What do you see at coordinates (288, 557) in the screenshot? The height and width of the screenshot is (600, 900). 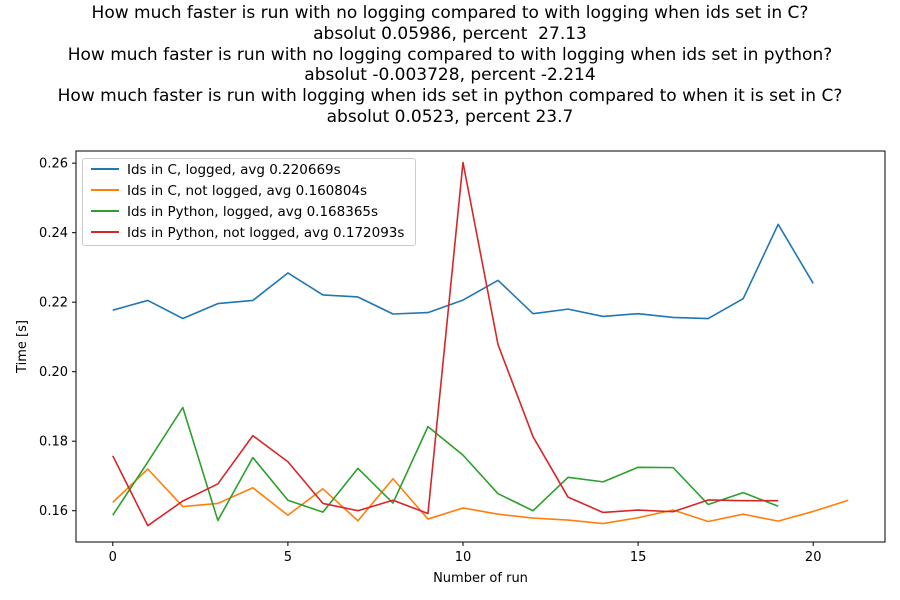 I see `x-tick-label: 5` at bounding box center [288, 557].